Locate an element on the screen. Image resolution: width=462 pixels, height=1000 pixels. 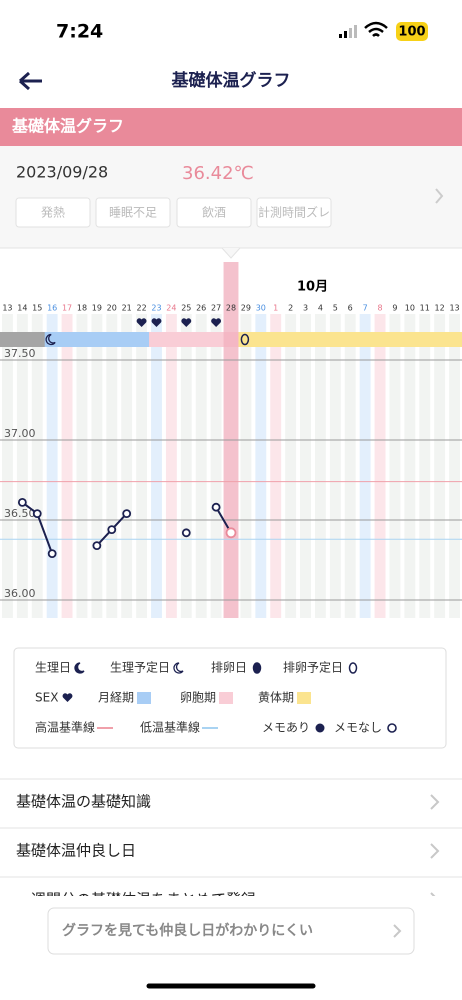
day-label: 9 is located at coordinates (394, 308).